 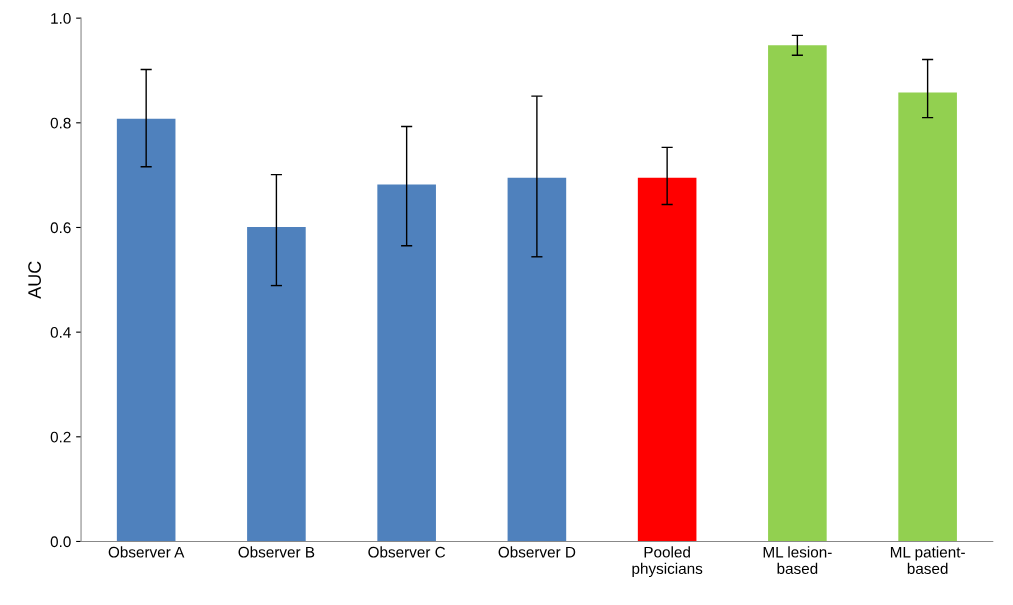 What do you see at coordinates (797, 560) in the screenshot?
I see `x-tick-label: ML lesion- based` at bounding box center [797, 560].